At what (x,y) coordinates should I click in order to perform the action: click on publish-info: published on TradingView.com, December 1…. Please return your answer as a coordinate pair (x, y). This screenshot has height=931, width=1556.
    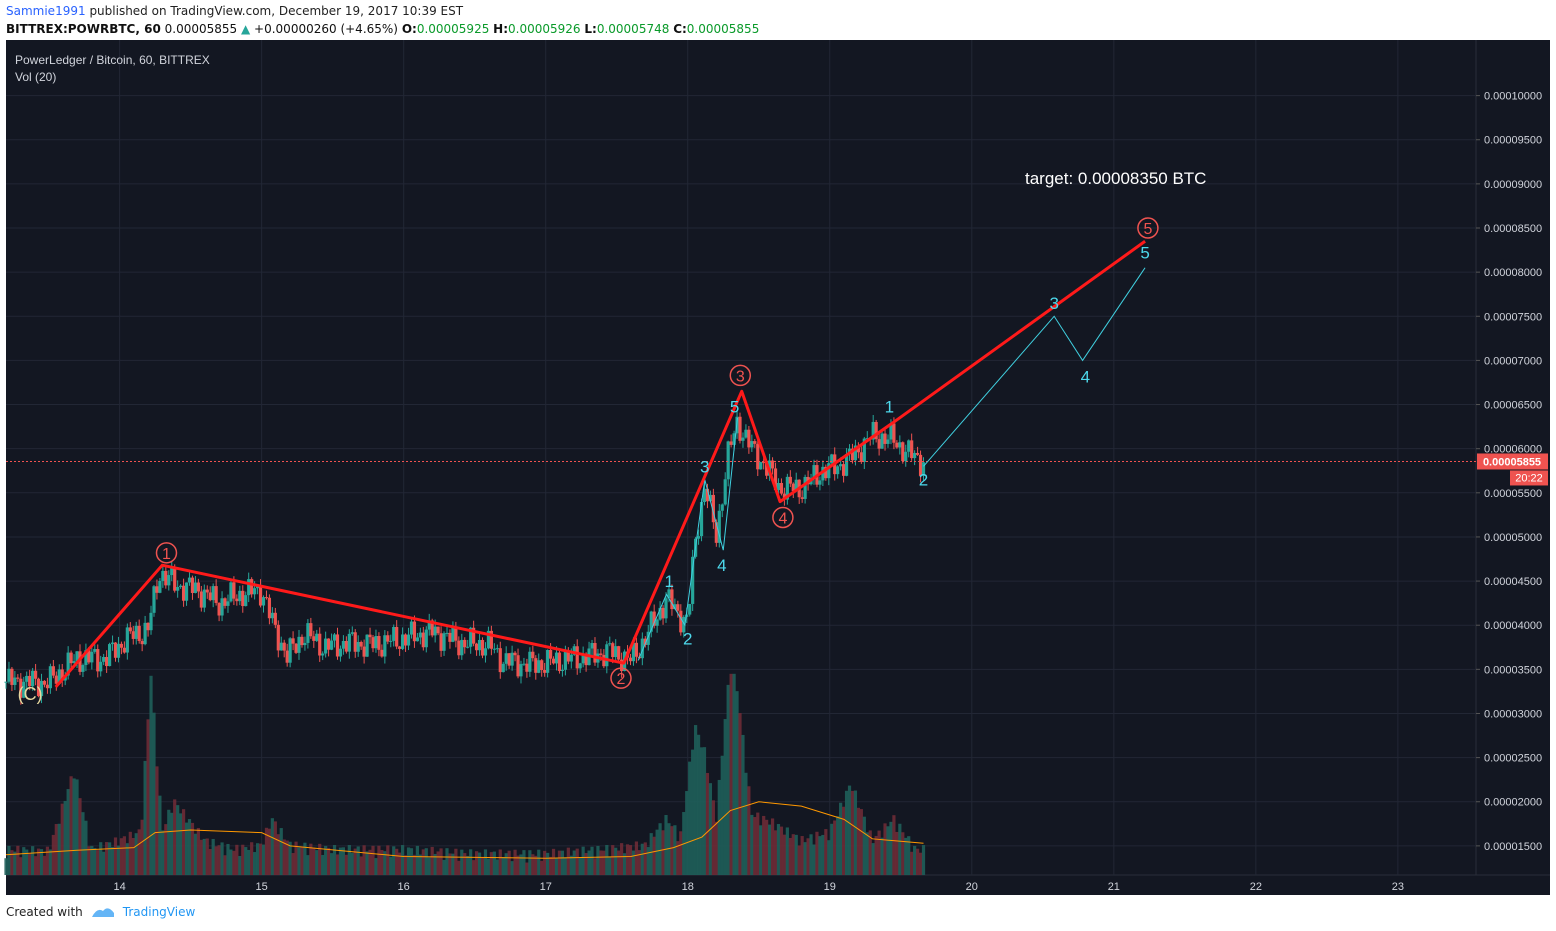
    Looking at the image, I should click on (276, 11).